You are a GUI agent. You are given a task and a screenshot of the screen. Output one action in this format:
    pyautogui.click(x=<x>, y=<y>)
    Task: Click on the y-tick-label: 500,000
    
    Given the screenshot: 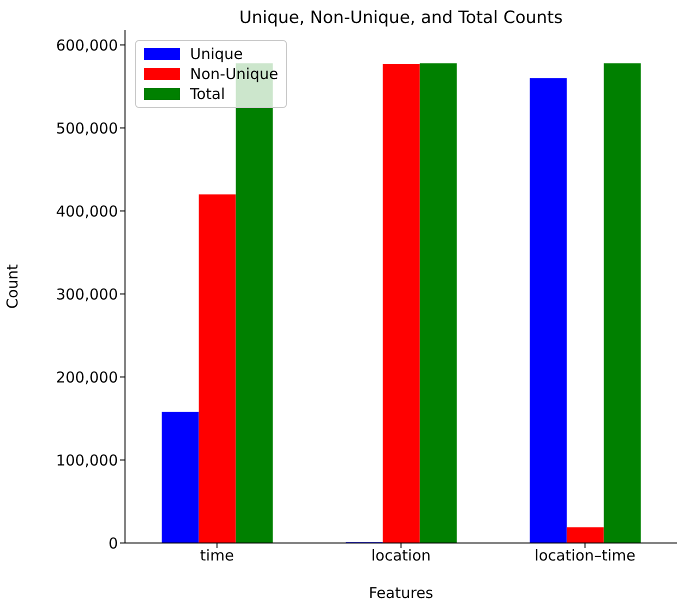 What is the action you would take?
    pyautogui.click(x=87, y=128)
    